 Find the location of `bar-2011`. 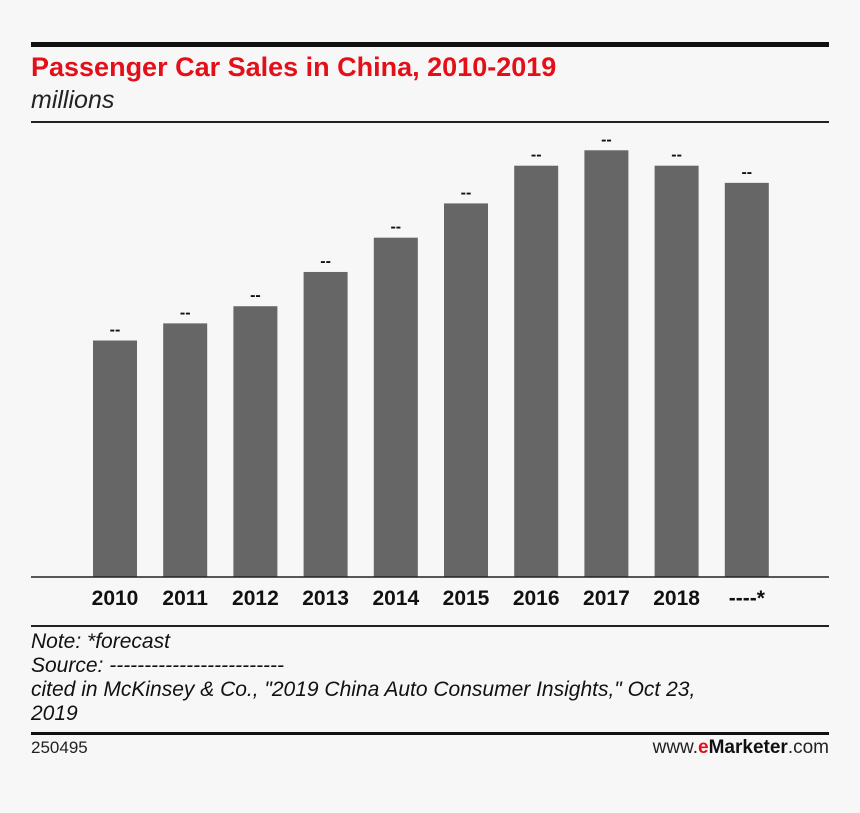

bar-2011 is located at coordinates (185, 450).